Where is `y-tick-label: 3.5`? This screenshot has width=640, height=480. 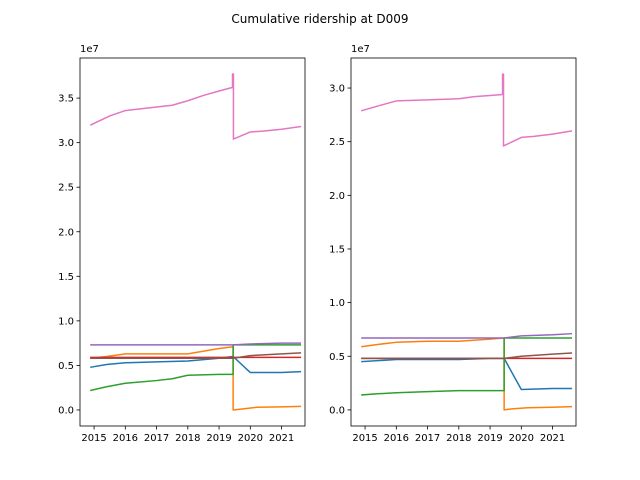
y-tick-label: 3.5 is located at coordinates (66, 99).